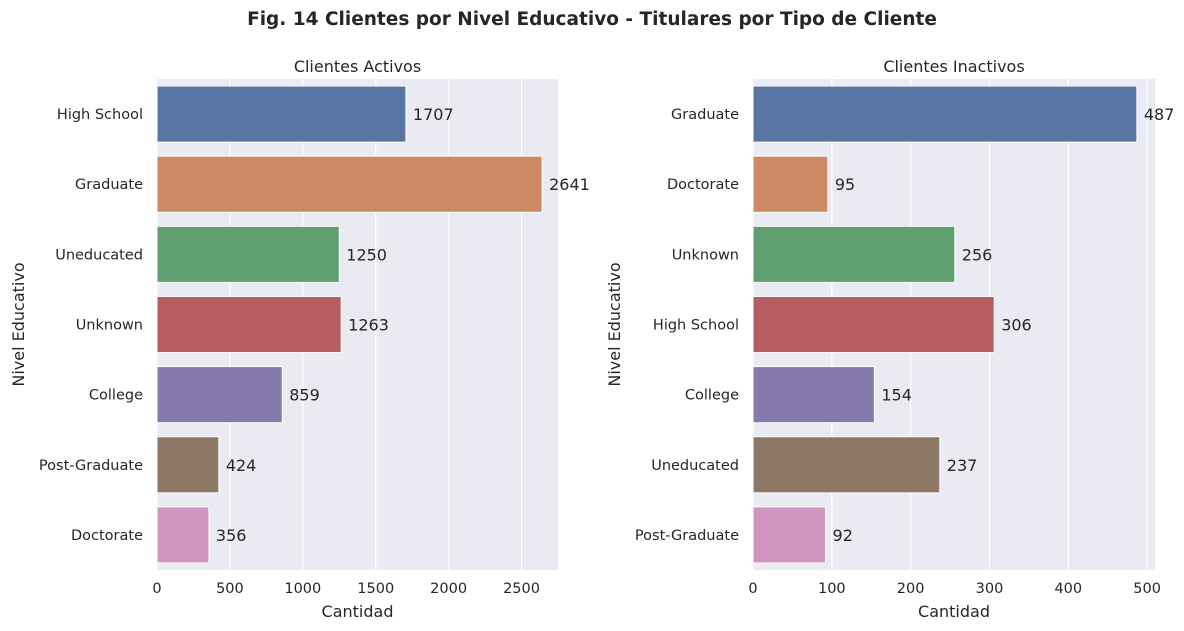  What do you see at coordinates (433, 114) in the screenshot?
I see `bar-value-label: 1707` at bounding box center [433, 114].